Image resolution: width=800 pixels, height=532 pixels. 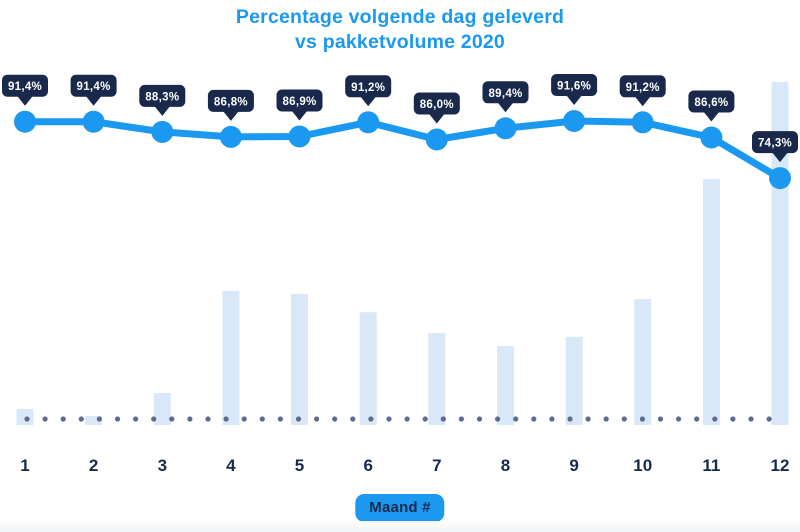 I want to click on value-callout-label: 86,9%, so click(x=299, y=102).